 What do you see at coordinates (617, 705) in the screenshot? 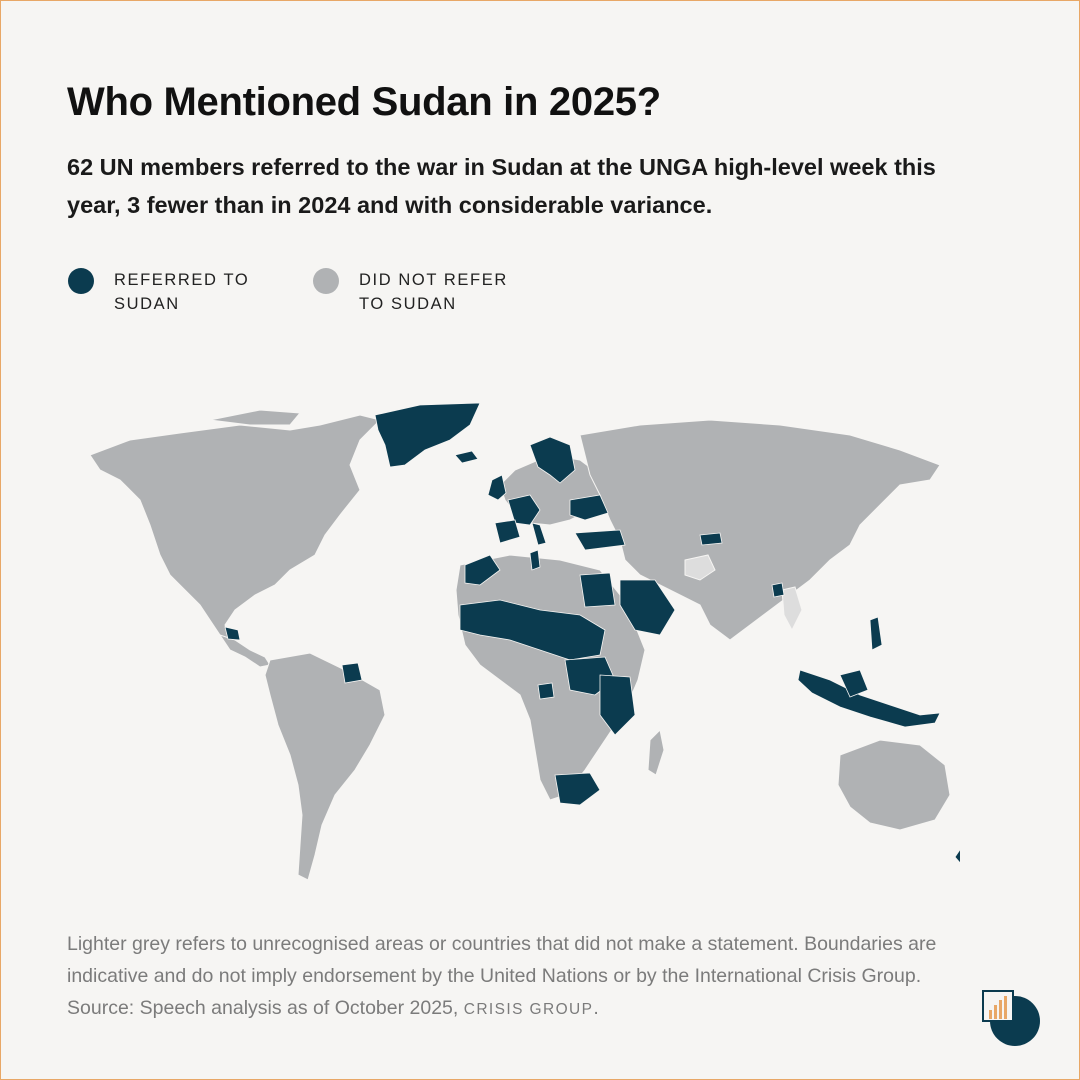
I see `map-east-africa` at bounding box center [617, 705].